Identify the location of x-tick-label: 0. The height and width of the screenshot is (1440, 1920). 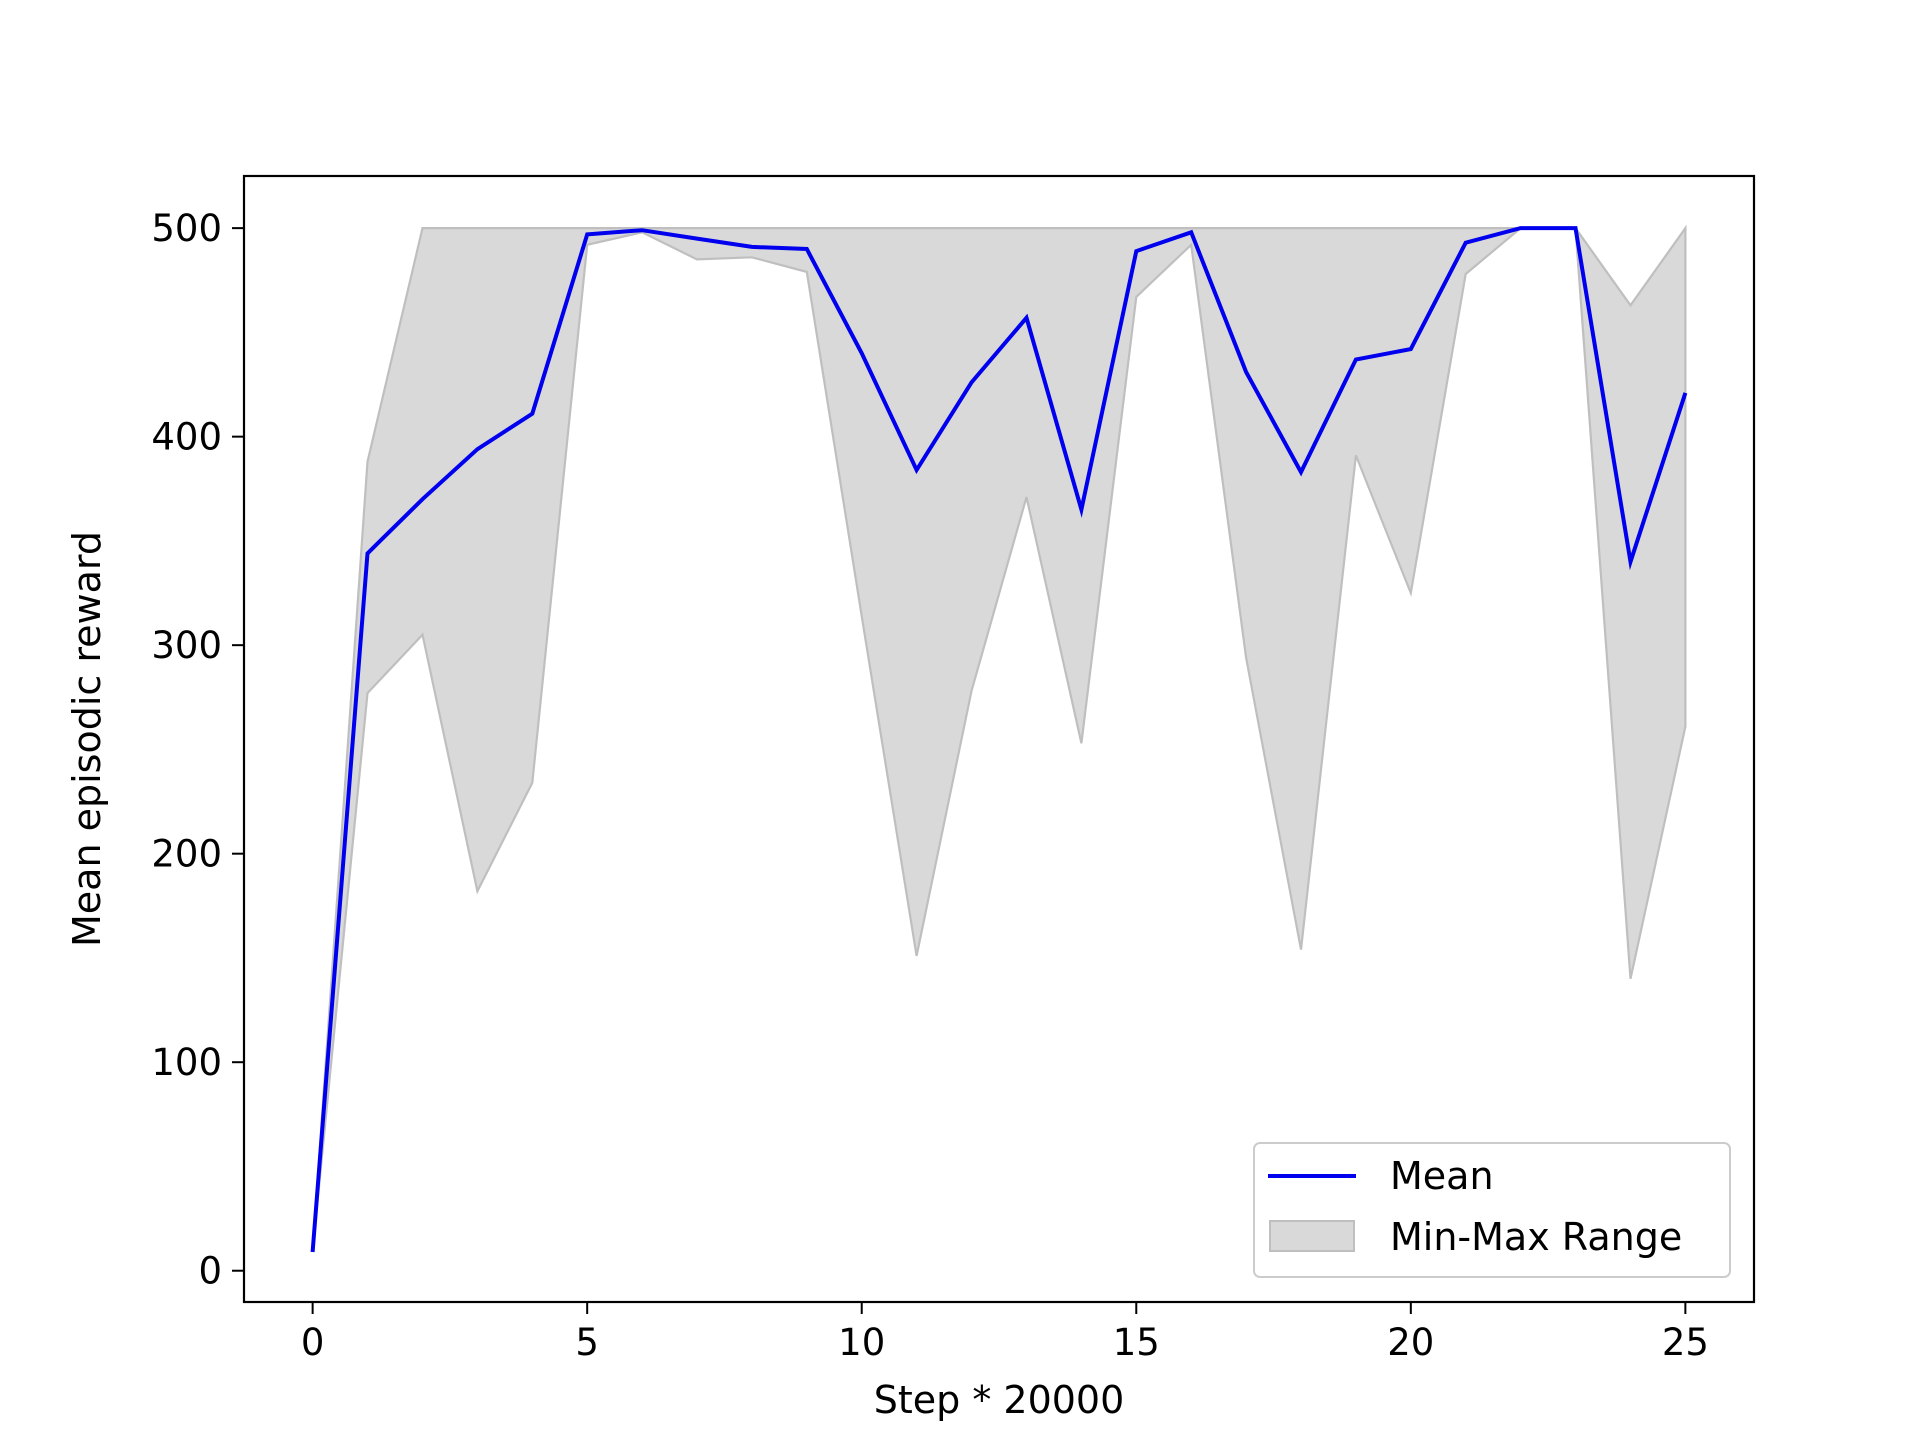
(313, 1342).